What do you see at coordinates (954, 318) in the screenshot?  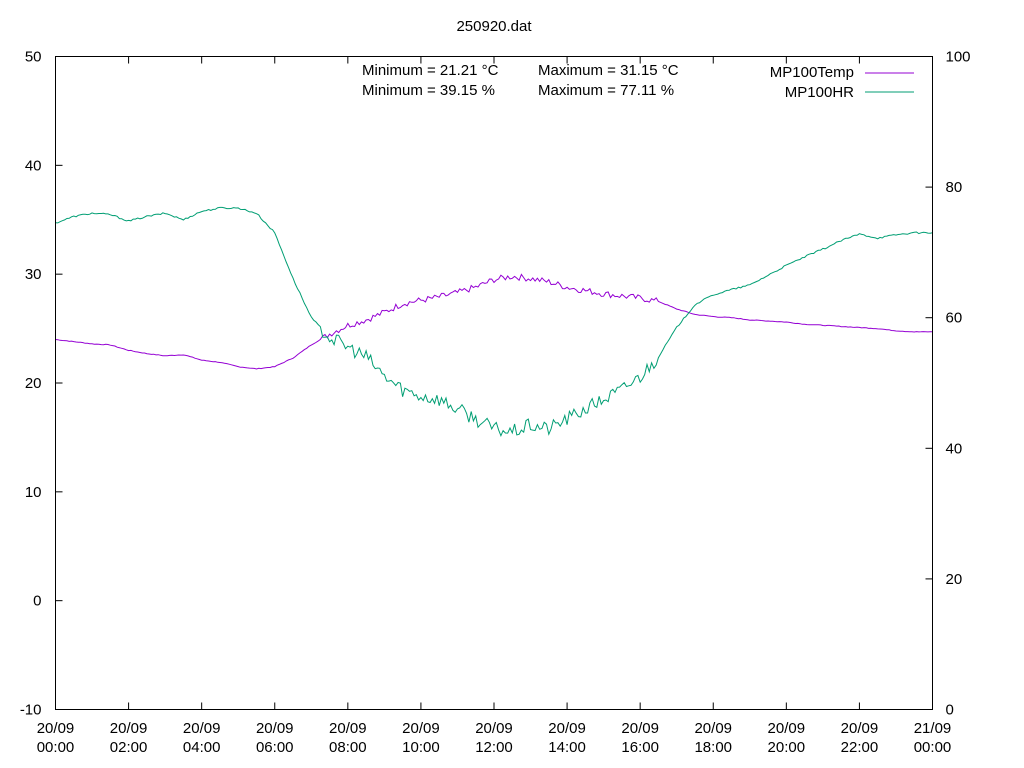 I see `y2-tick-label: 60` at bounding box center [954, 318].